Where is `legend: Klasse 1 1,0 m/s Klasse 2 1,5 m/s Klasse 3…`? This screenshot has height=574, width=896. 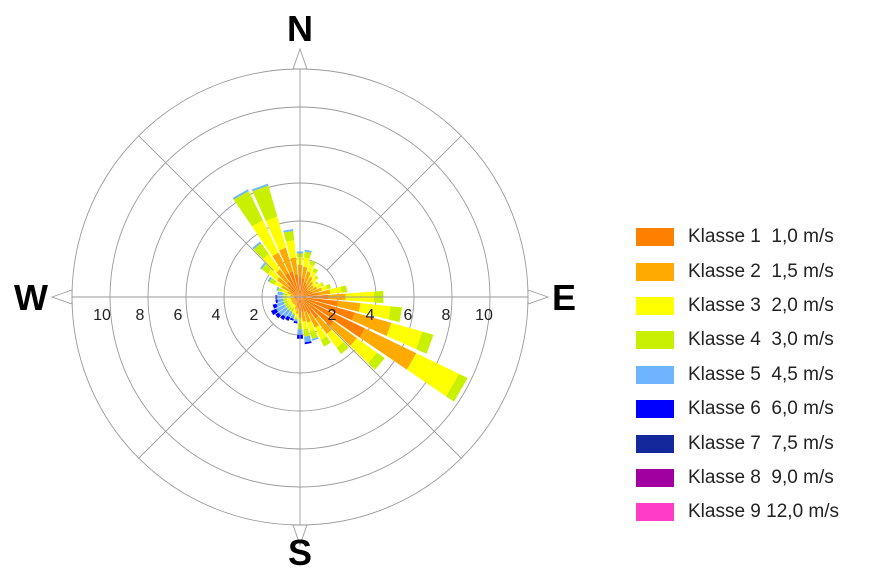
legend: Klasse 1 1,0 m/s Klasse 2 1,5 m/s Klasse 3… is located at coordinates (737, 375).